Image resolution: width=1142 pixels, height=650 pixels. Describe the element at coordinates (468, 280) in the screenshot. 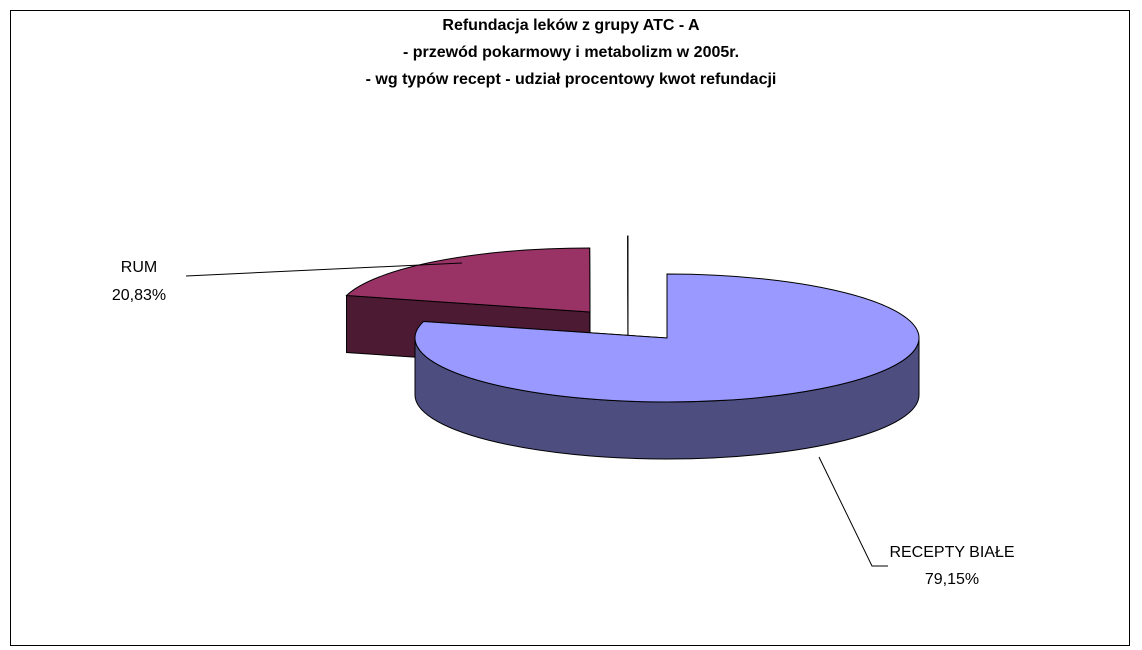

I see `rum-top` at that location.